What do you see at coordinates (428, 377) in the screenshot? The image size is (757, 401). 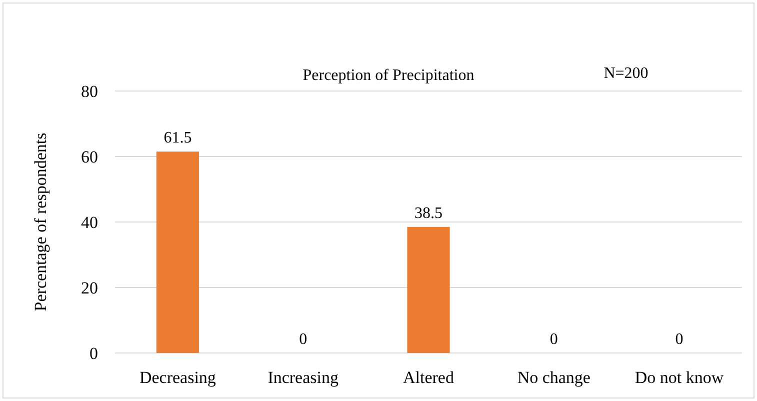 I see `x-tick-label: Altered` at bounding box center [428, 377].